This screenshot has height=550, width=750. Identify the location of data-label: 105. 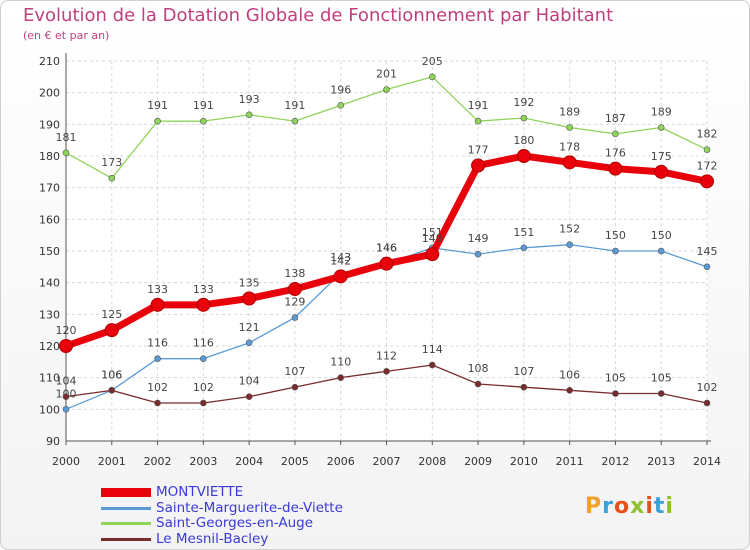
(661, 378).